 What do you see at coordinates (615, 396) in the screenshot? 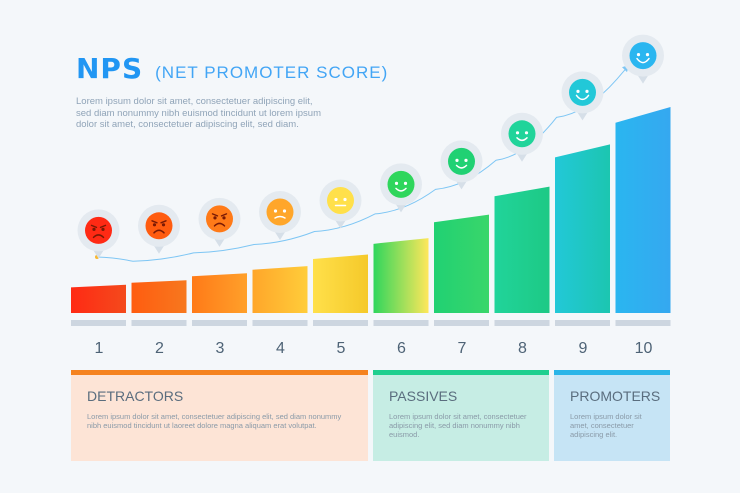
I see `promoters-title: PROMOTERS` at bounding box center [615, 396].